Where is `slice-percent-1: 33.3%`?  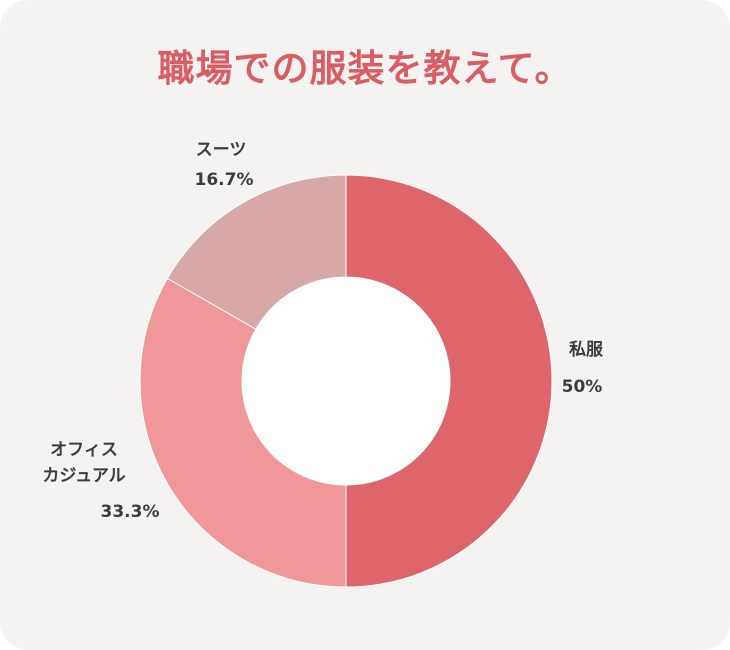
slice-percent-1: 33.3% is located at coordinates (130, 512).